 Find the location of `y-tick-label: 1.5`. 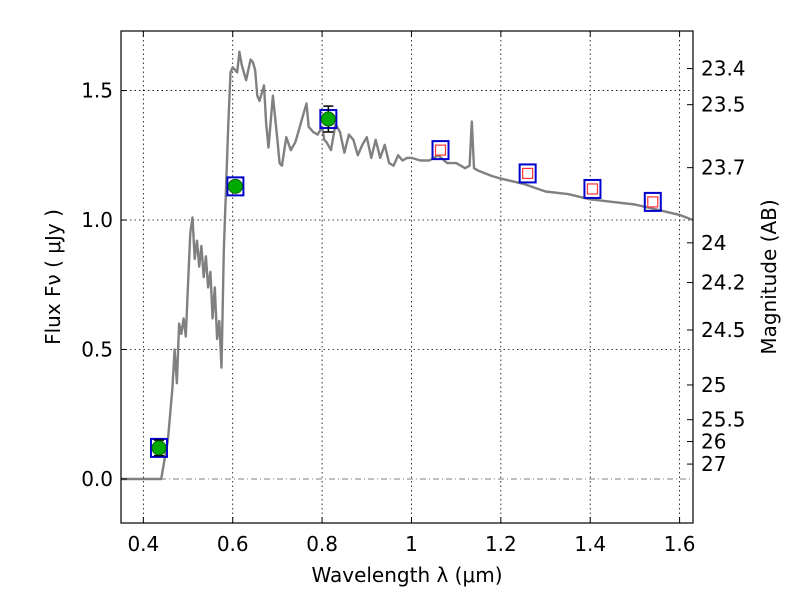

y-tick-label: 1.5 is located at coordinates (97, 91).